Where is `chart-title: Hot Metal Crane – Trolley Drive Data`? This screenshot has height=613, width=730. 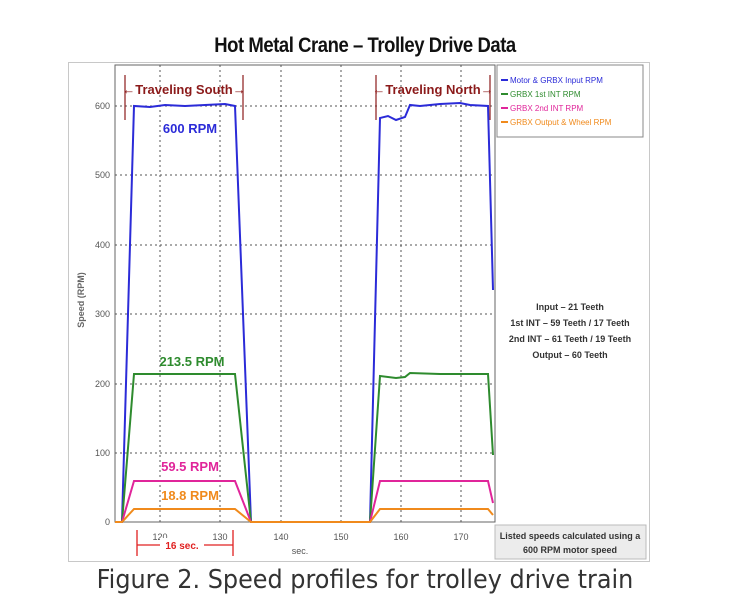 chart-title: Hot Metal Crane – Trolley Drive Data is located at coordinates (365, 45).